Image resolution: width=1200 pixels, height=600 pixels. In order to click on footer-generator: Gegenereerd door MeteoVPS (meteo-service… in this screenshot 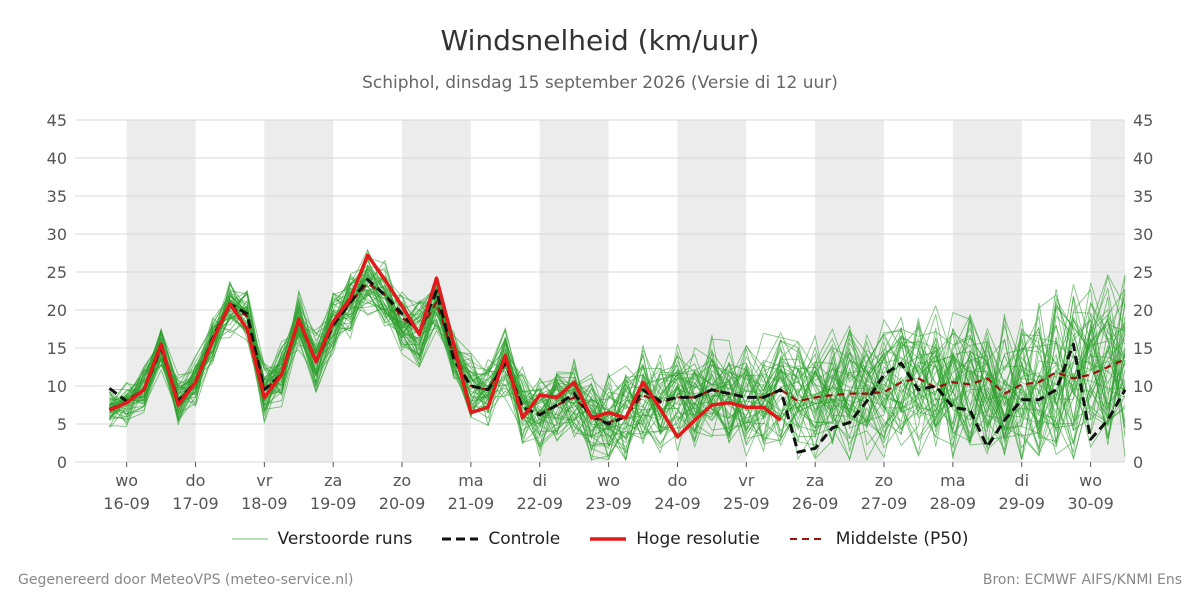, I will do `click(186, 580)`.